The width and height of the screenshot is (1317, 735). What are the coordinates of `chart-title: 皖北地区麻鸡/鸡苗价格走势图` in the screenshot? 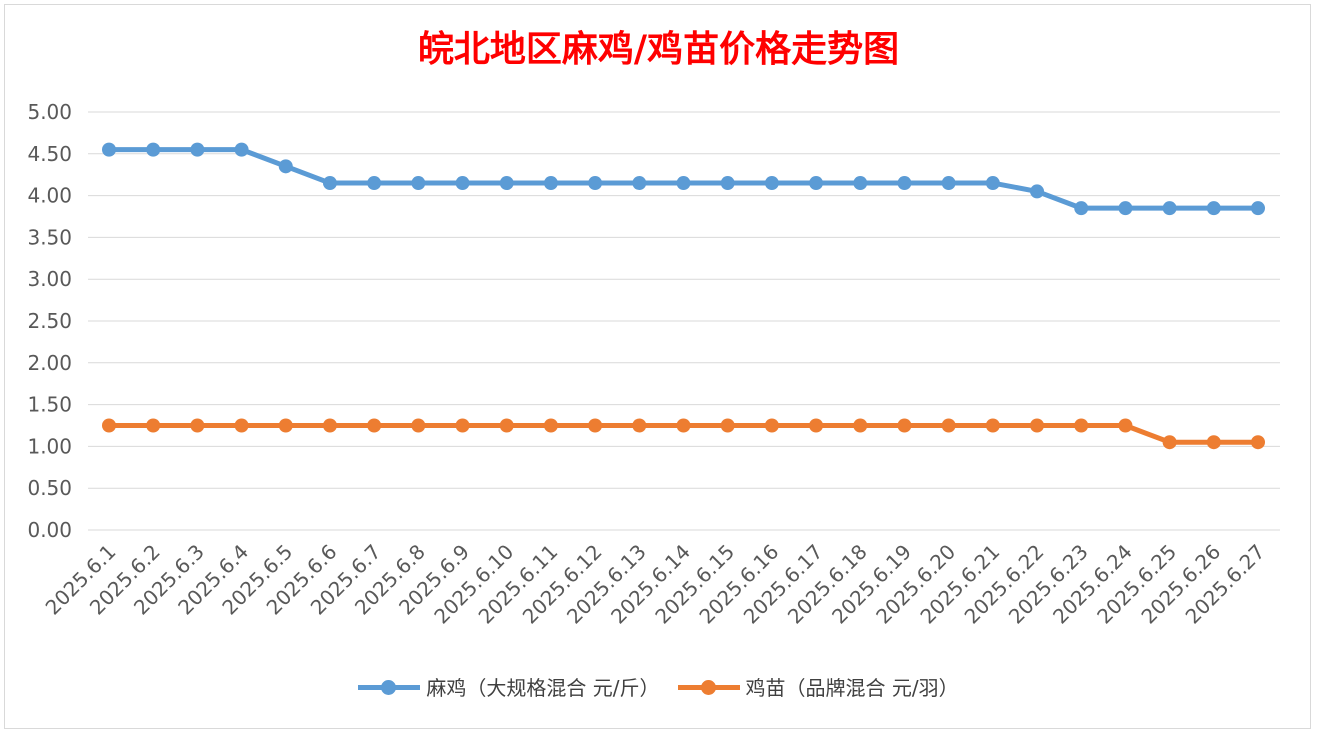 It's located at (658, 49).